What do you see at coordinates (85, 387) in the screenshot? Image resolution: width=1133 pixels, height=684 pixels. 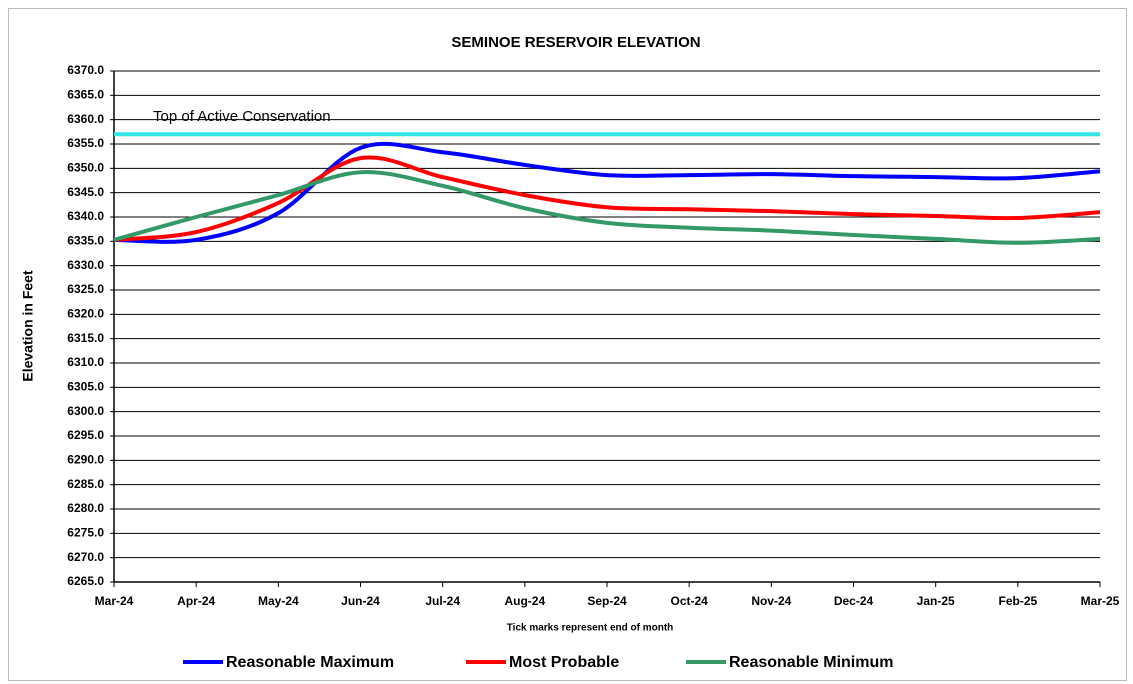 I see `y-tick-label: 6305.0` at bounding box center [85, 387].